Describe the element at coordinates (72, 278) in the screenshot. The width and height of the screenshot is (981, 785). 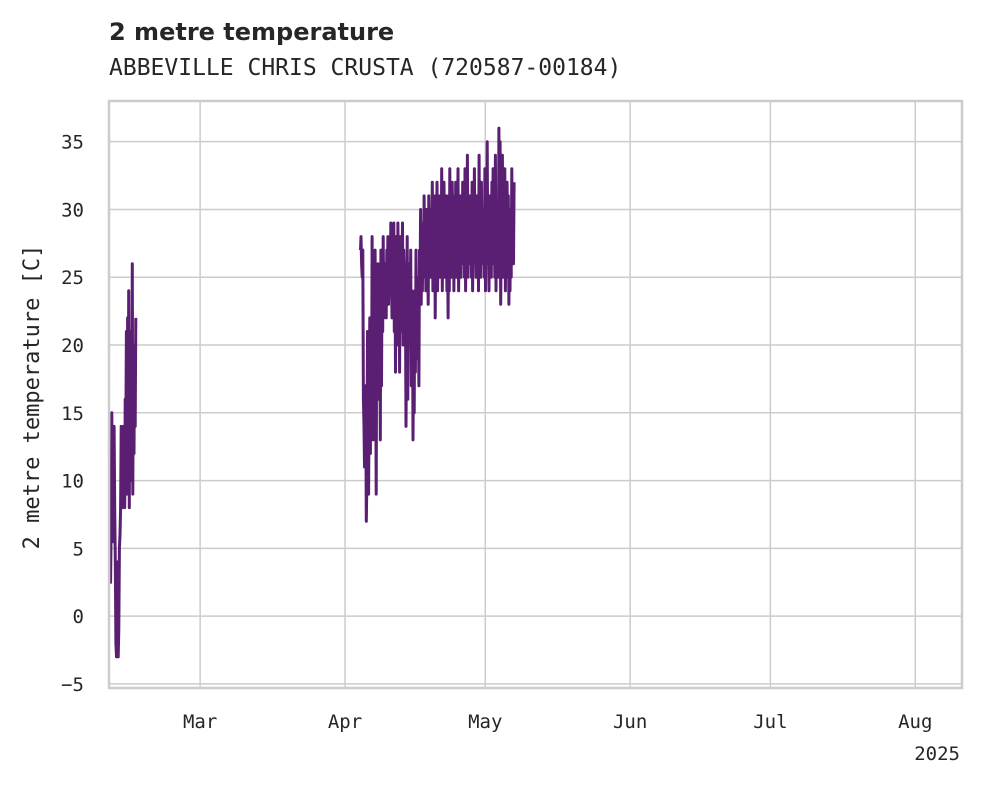
I see `y-tick-label: 25` at that location.